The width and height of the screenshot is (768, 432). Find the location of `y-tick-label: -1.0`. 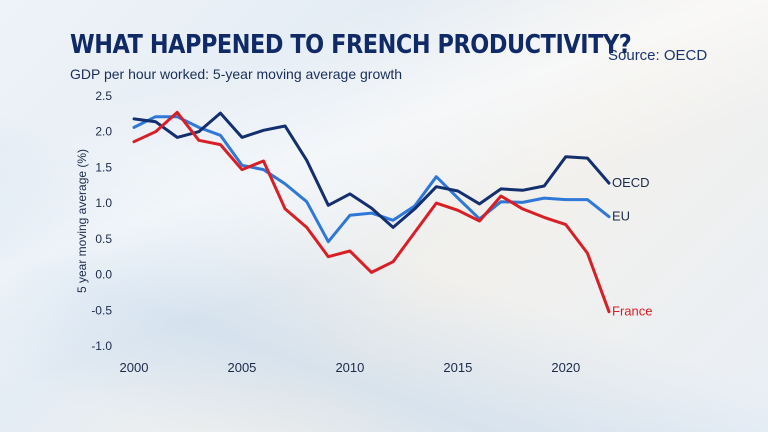

y-tick-label: -1.0 is located at coordinates (101, 346).